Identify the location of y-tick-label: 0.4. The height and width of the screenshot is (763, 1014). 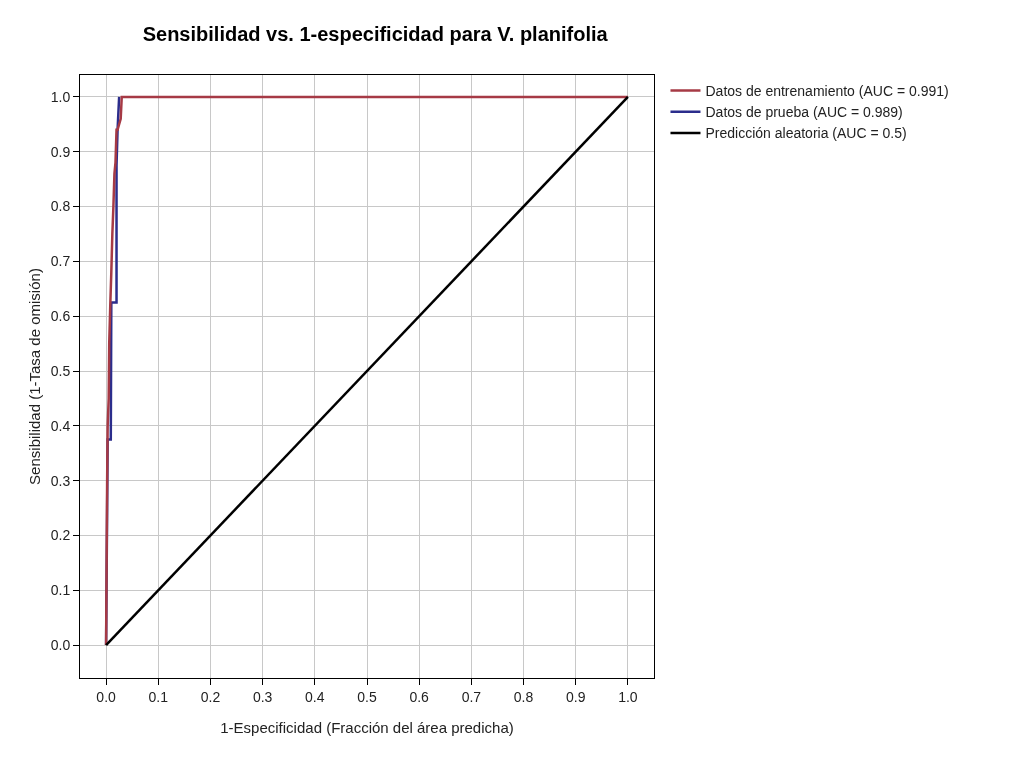
(60, 425).